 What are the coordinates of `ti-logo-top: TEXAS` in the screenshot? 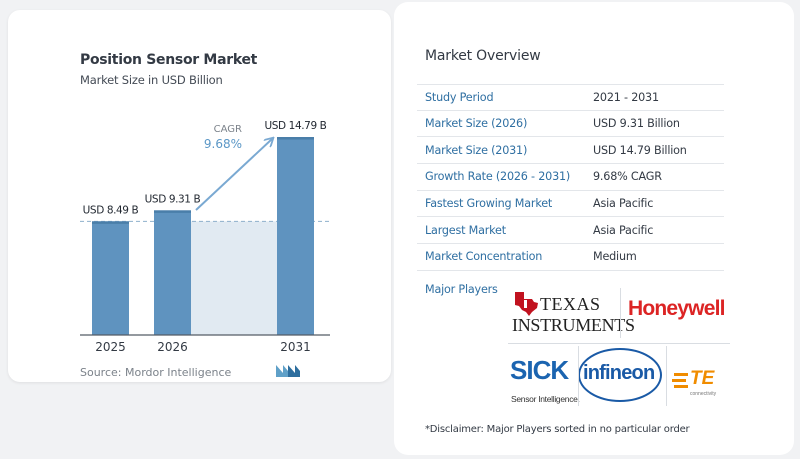 It's located at (570, 304).